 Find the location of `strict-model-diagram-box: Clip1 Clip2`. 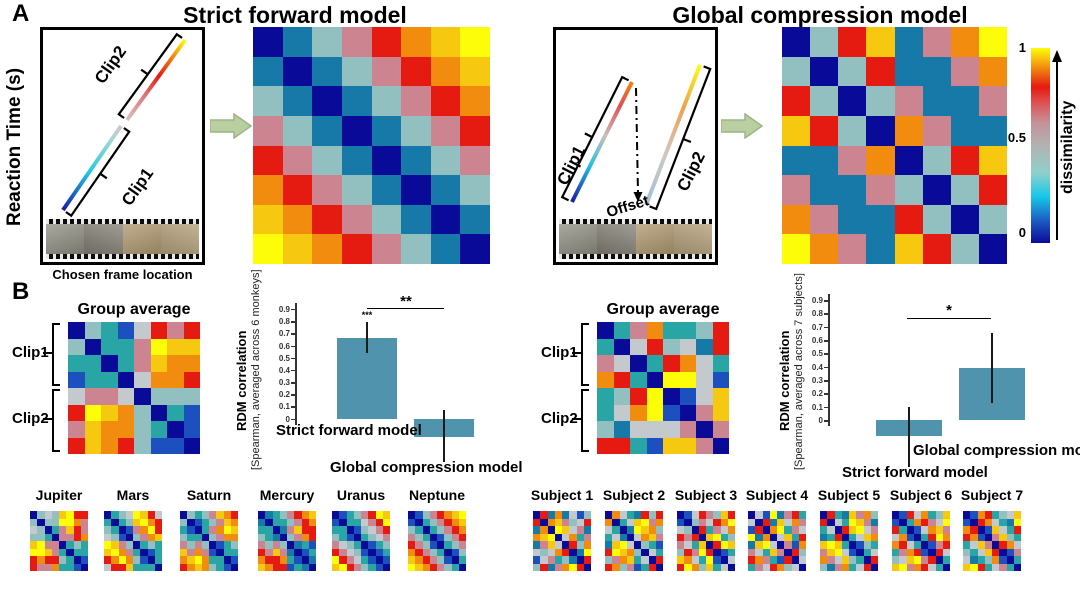

strict-model-diagram-box: Clip1 Clip2 is located at coordinates (122, 146).